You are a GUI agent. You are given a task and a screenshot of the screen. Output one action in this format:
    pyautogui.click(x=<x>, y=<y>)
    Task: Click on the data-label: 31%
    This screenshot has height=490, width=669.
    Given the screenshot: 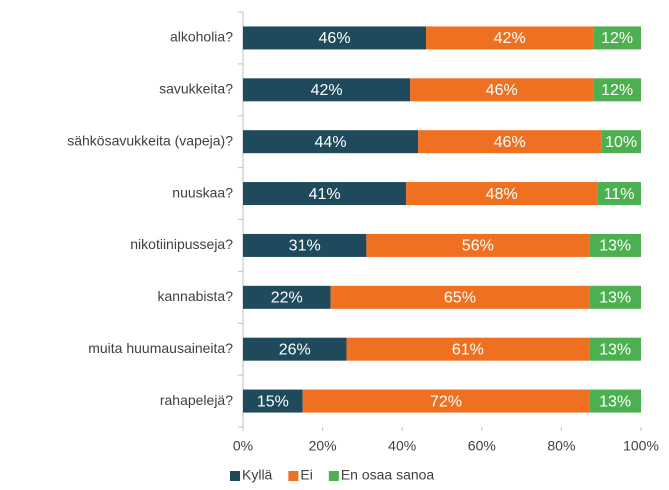 What is the action you would take?
    pyautogui.click(x=305, y=246)
    